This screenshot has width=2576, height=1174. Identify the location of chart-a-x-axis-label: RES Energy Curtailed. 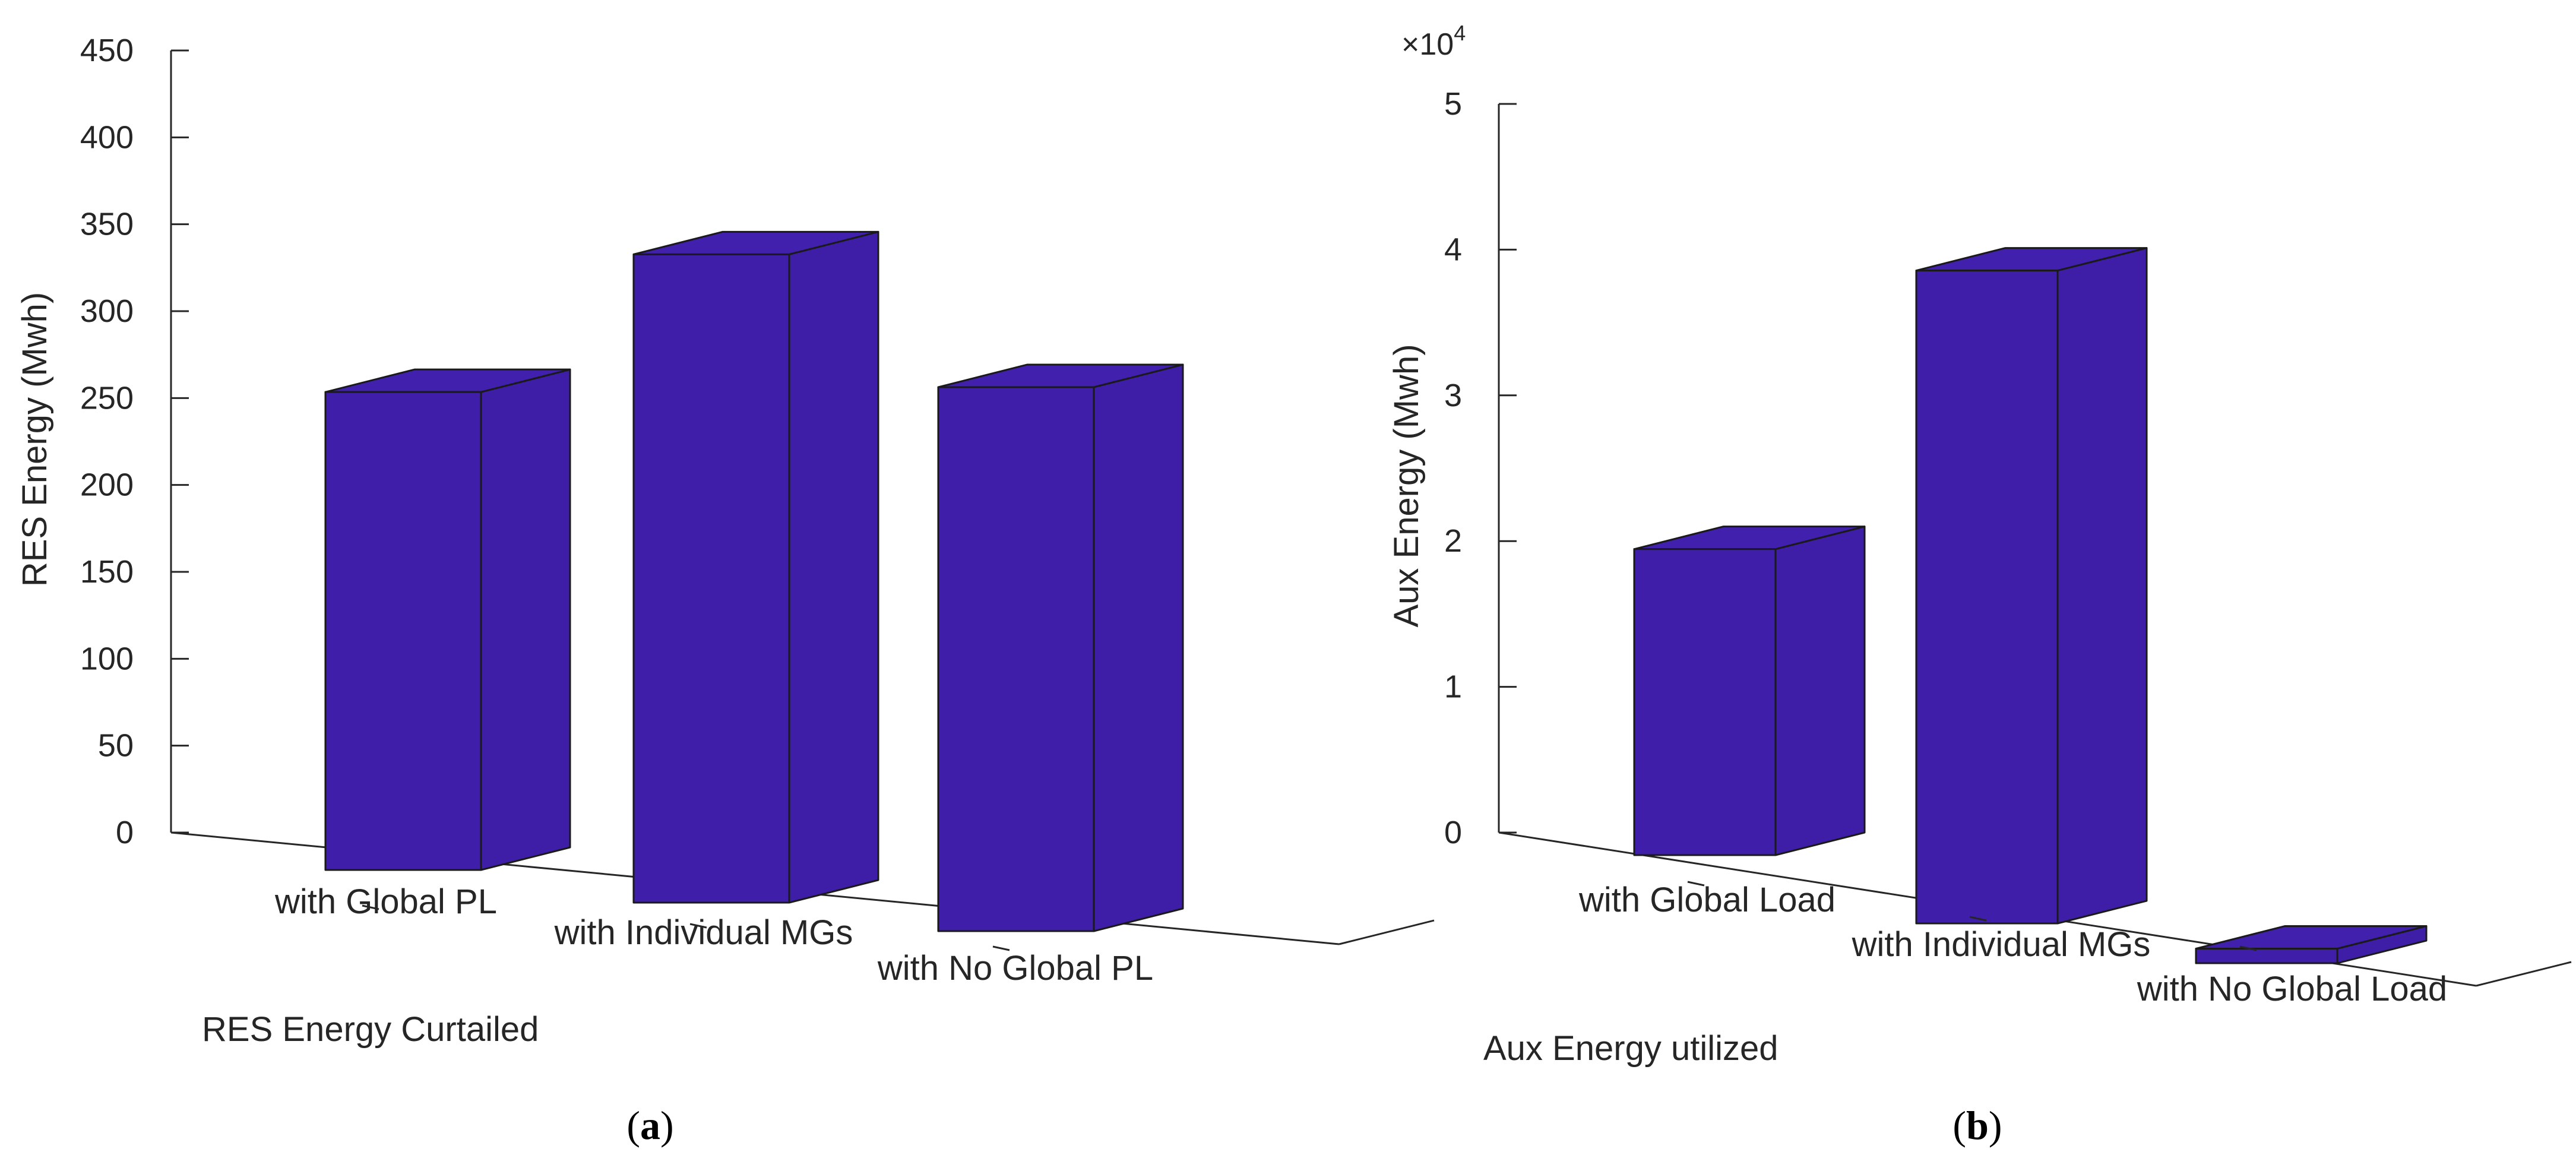
(370, 1029).